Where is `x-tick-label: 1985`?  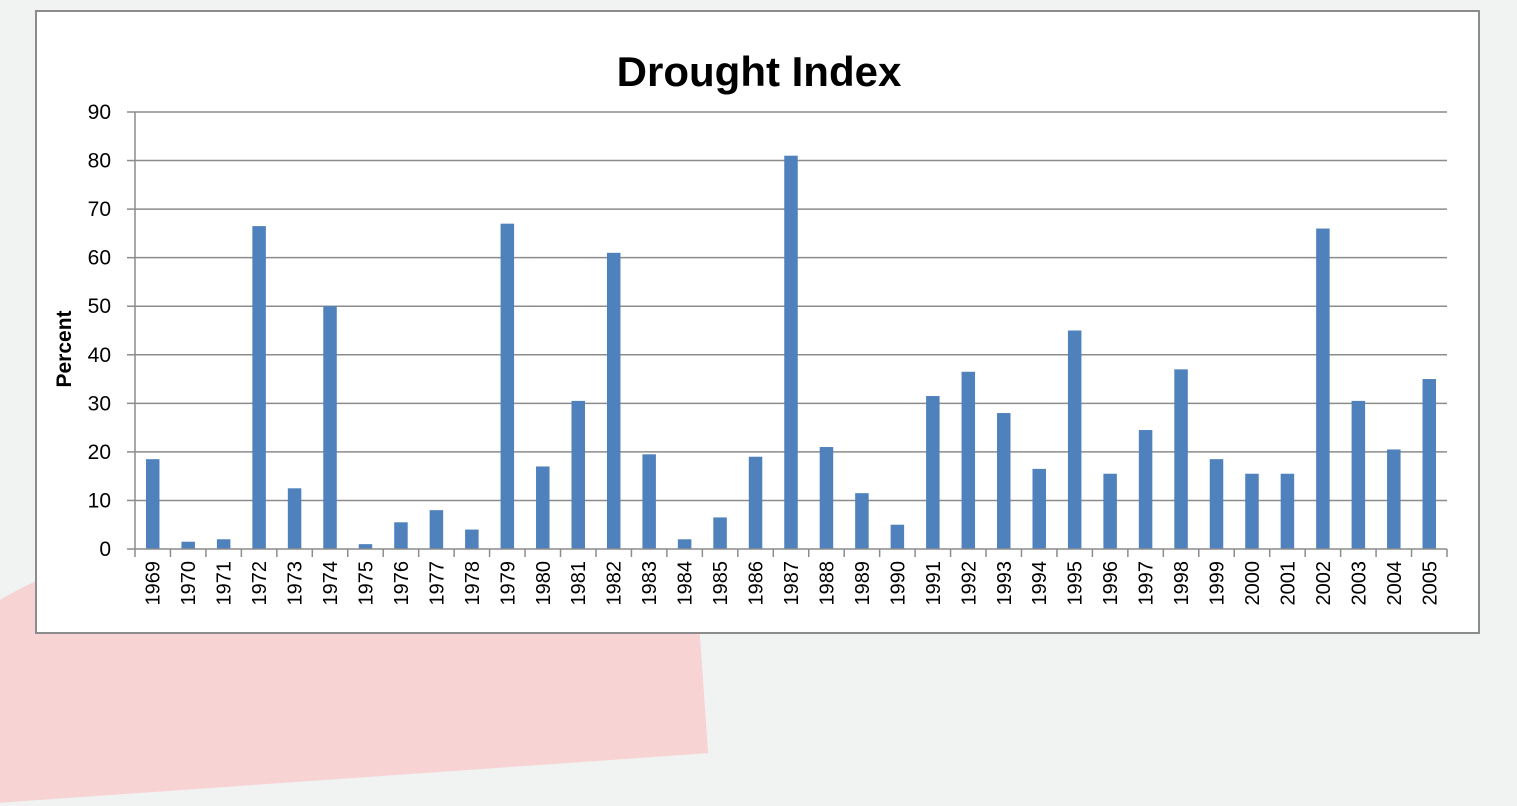 x-tick-label: 1985 is located at coordinates (721, 583).